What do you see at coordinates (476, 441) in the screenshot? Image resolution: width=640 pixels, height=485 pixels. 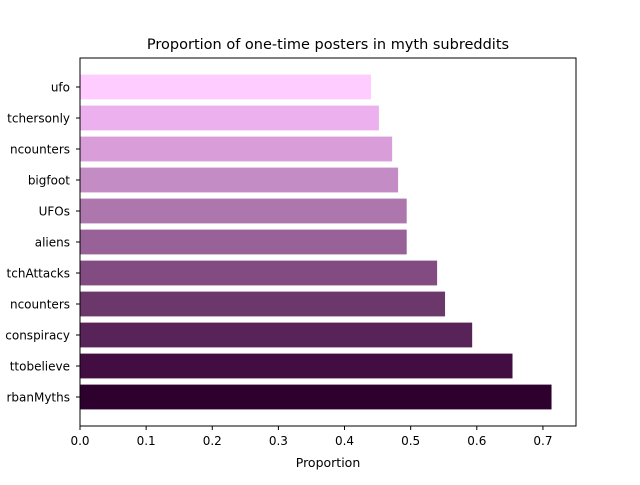 I see `x-tick-label: 0.6` at bounding box center [476, 441].